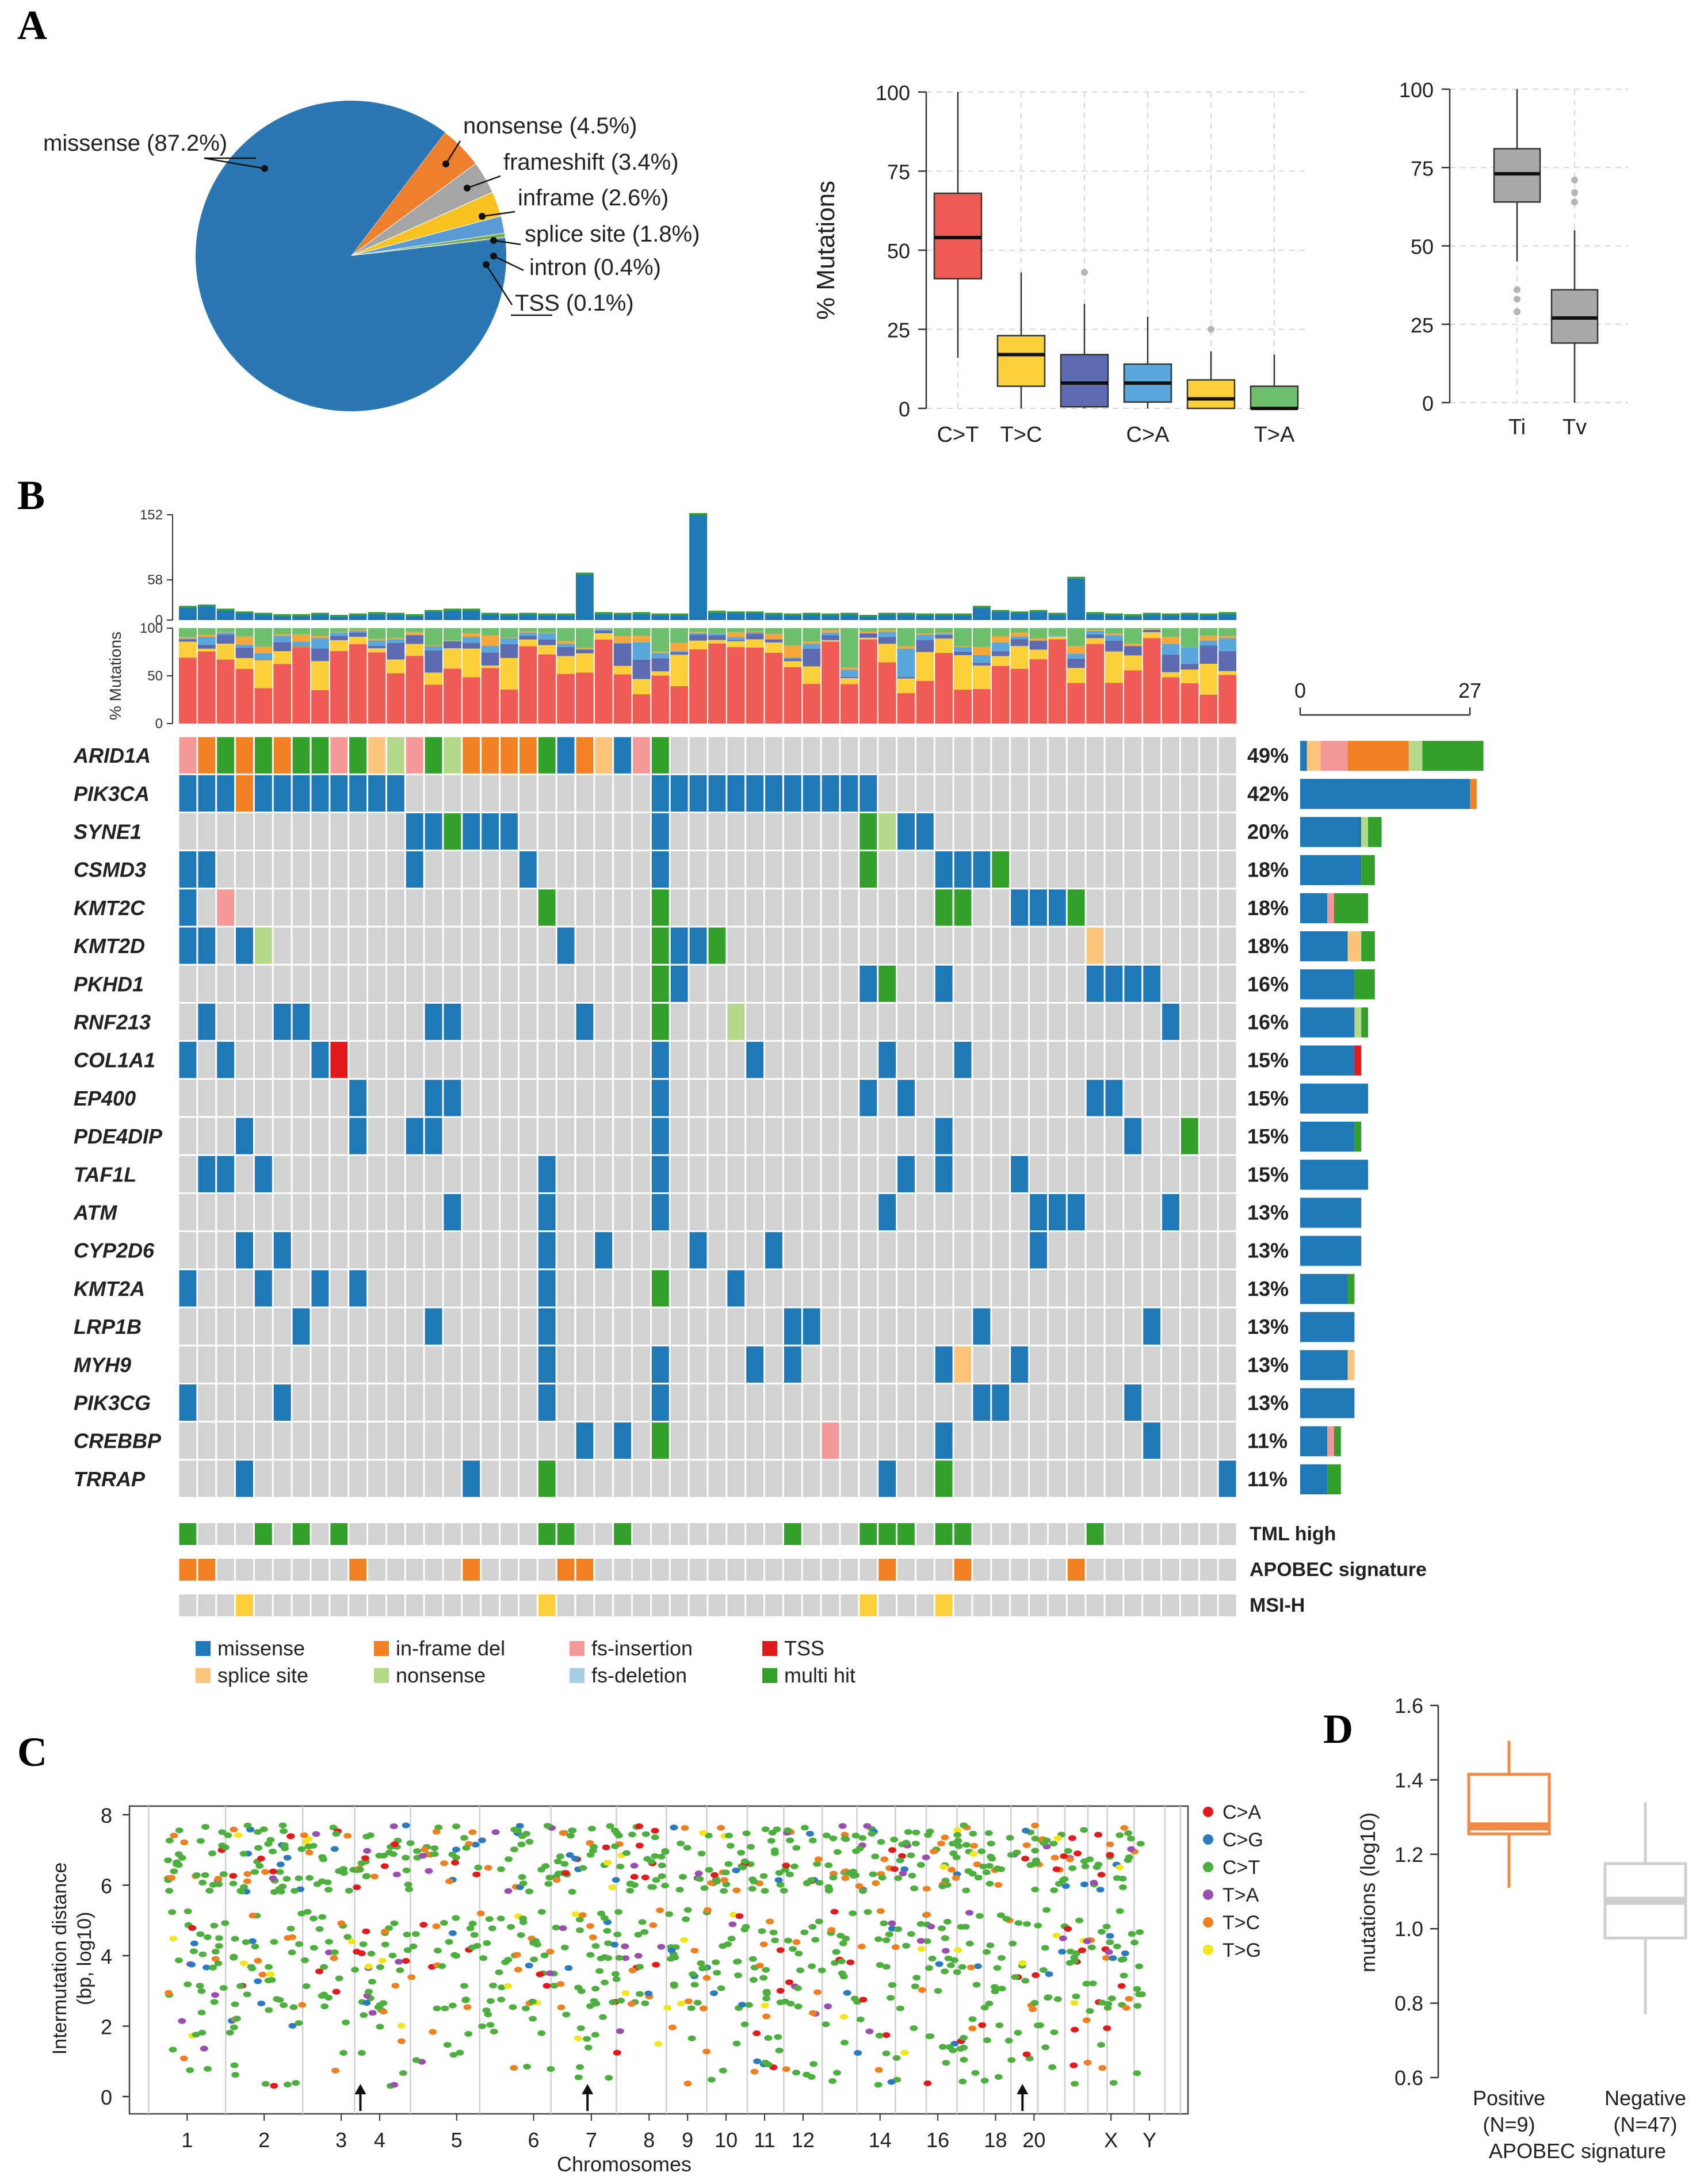 This screenshot has width=1700, height=2184. Describe the element at coordinates (1152, 614) in the screenshot. I see `tmb-bar-cap` at that location.